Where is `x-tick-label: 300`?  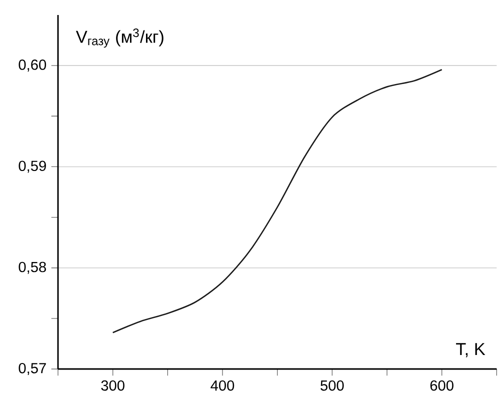
x-tick-label: 300 is located at coordinates (112, 385).